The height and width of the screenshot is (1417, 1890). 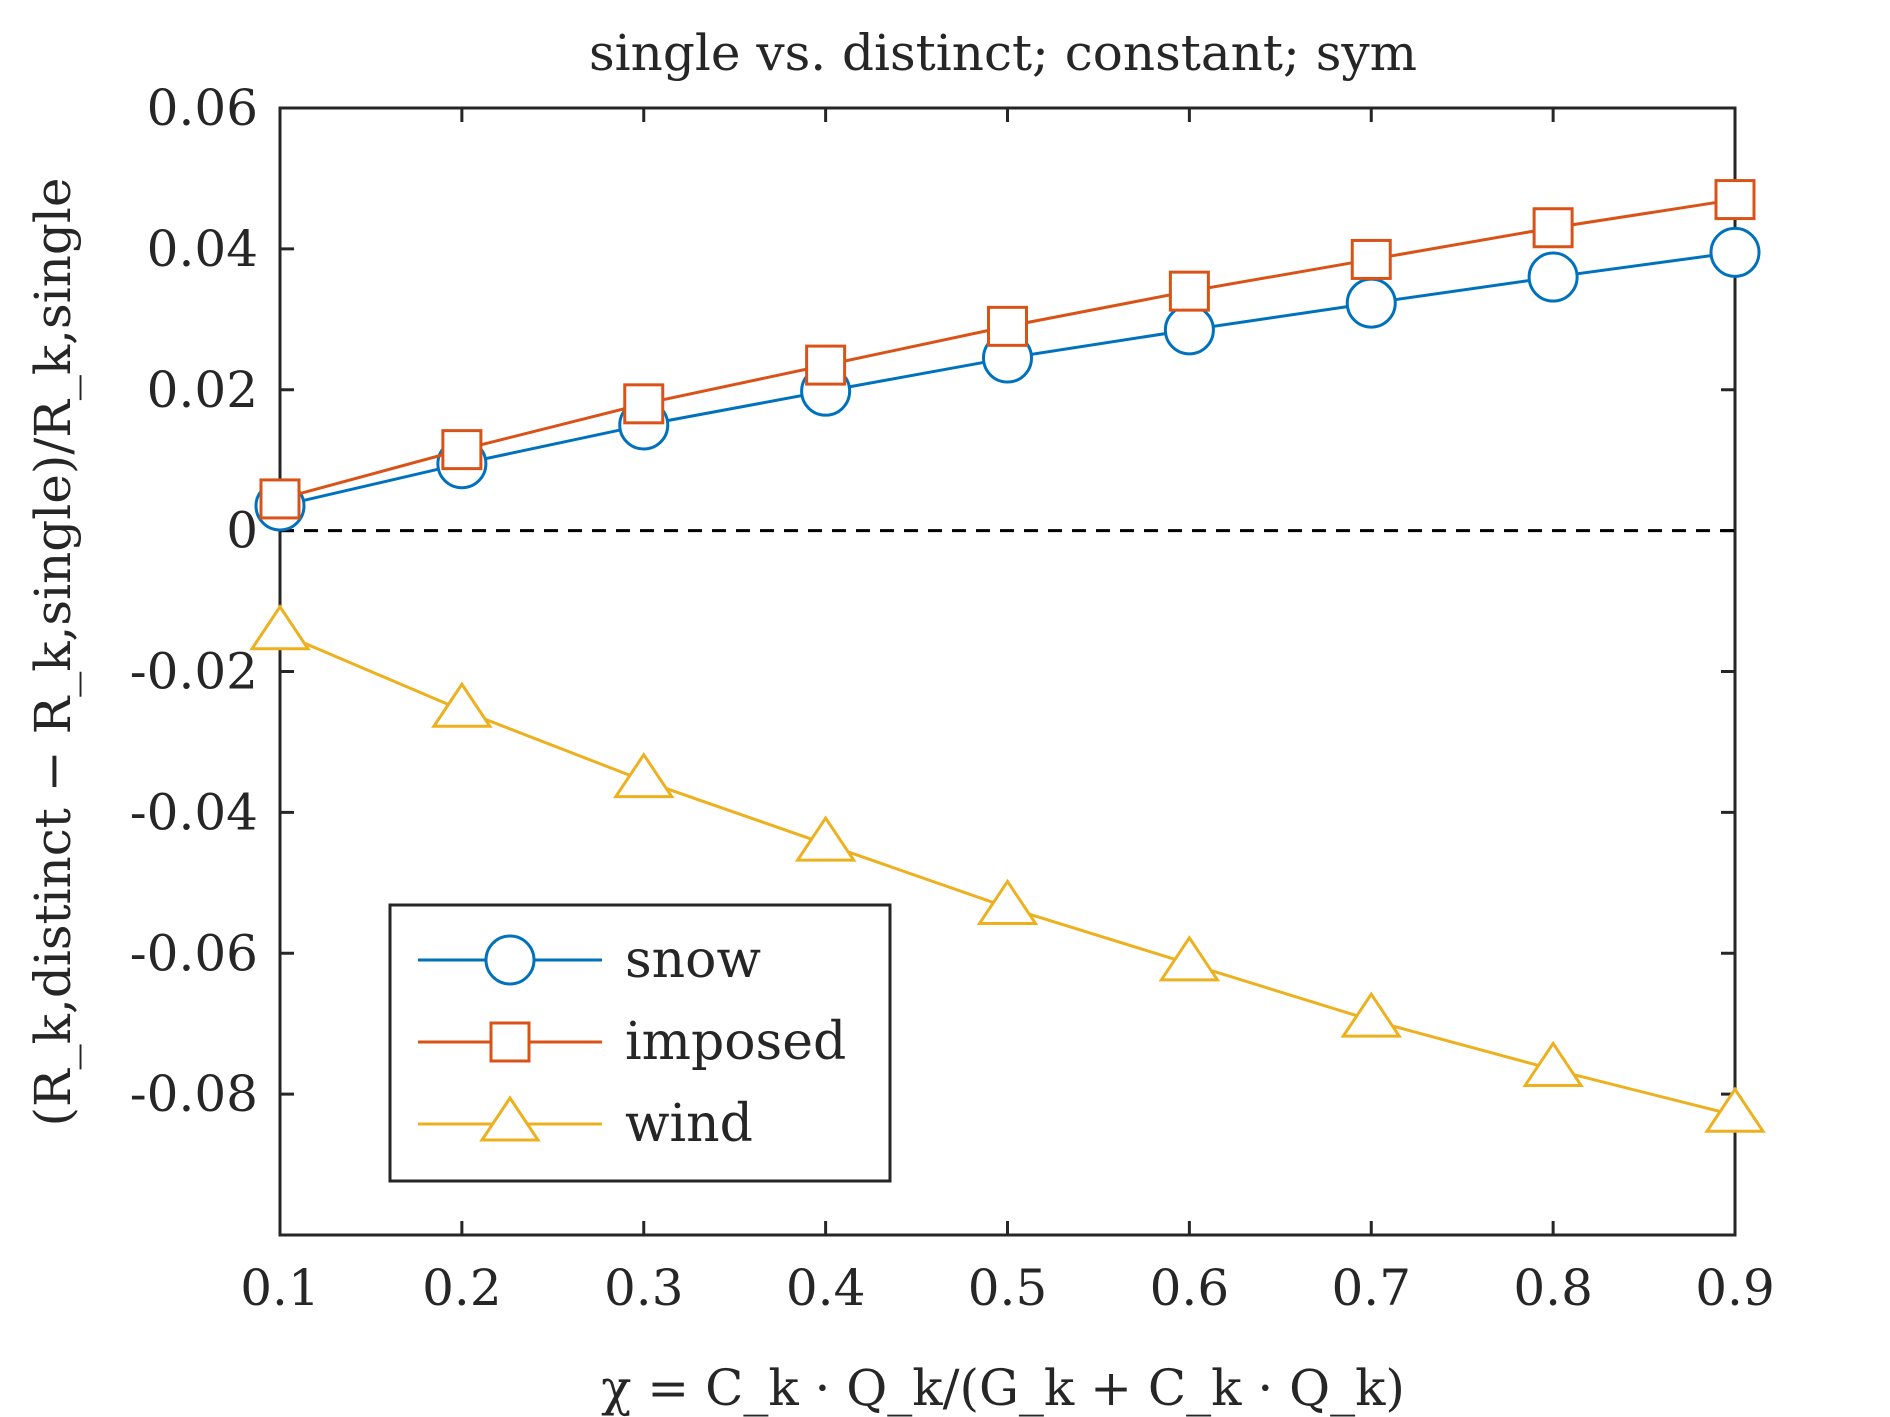 I want to click on legend-label-wind: wind, so click(x=689, y=1124).